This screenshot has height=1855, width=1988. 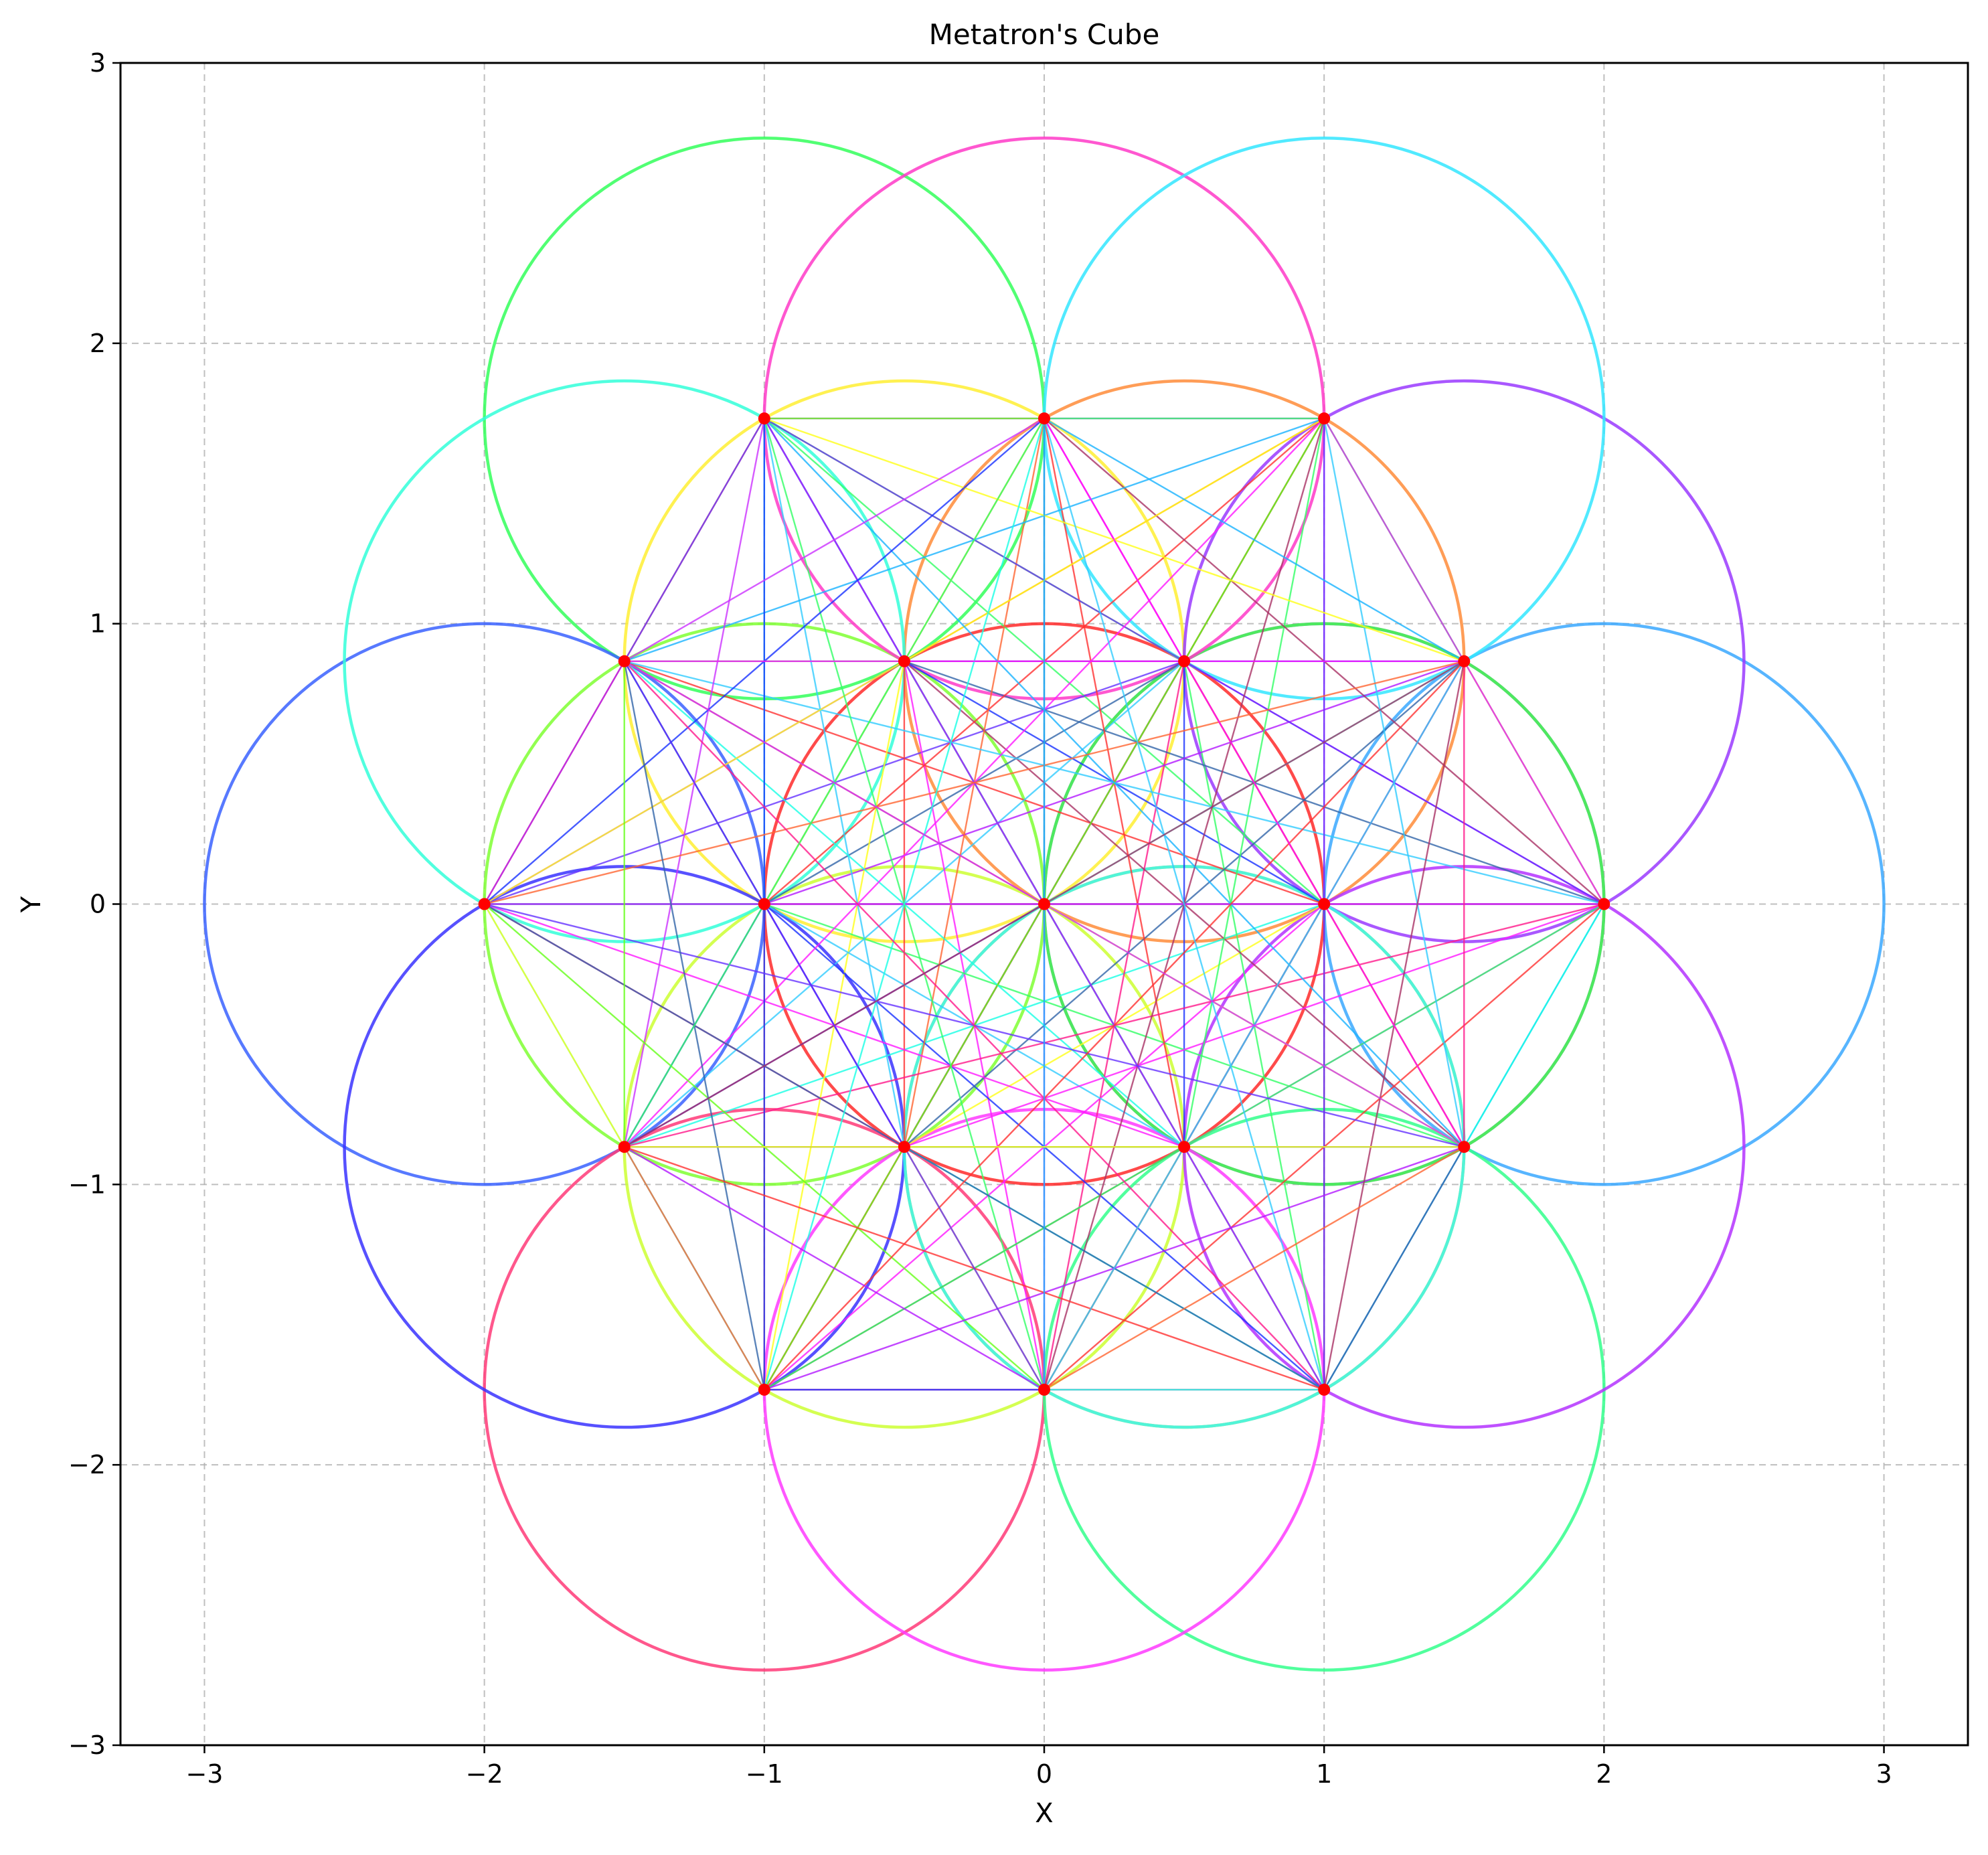 I want to click on x-tick-label: −2, so click(x=485, y=1774).